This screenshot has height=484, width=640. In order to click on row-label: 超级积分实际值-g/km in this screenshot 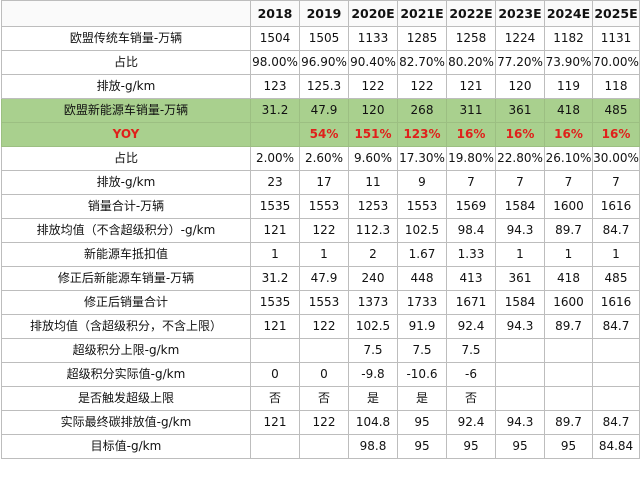, I will do `click(126, 374)`.